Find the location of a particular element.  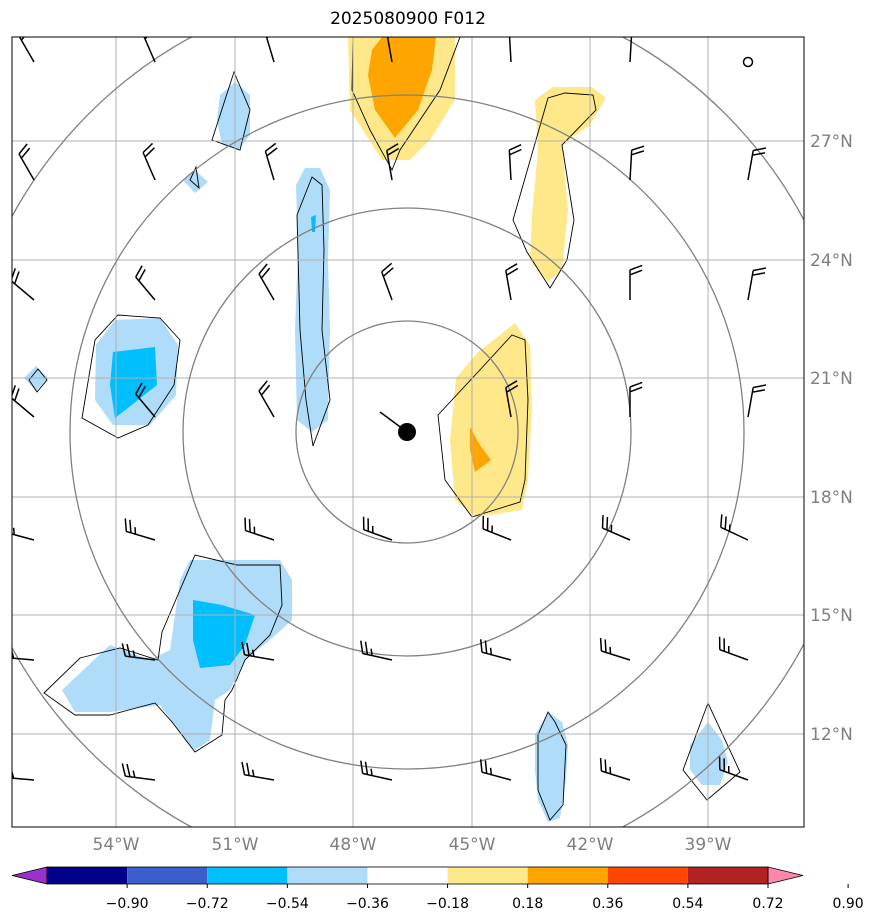

storm-center-marker is located at coordinates (407, 432).